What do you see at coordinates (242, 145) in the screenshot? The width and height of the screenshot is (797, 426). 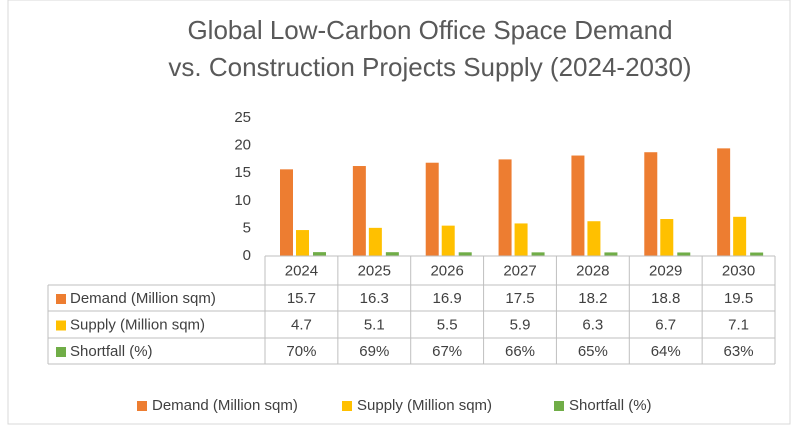 I see `y-tick-label: 20` at bounding box center [242, 145].